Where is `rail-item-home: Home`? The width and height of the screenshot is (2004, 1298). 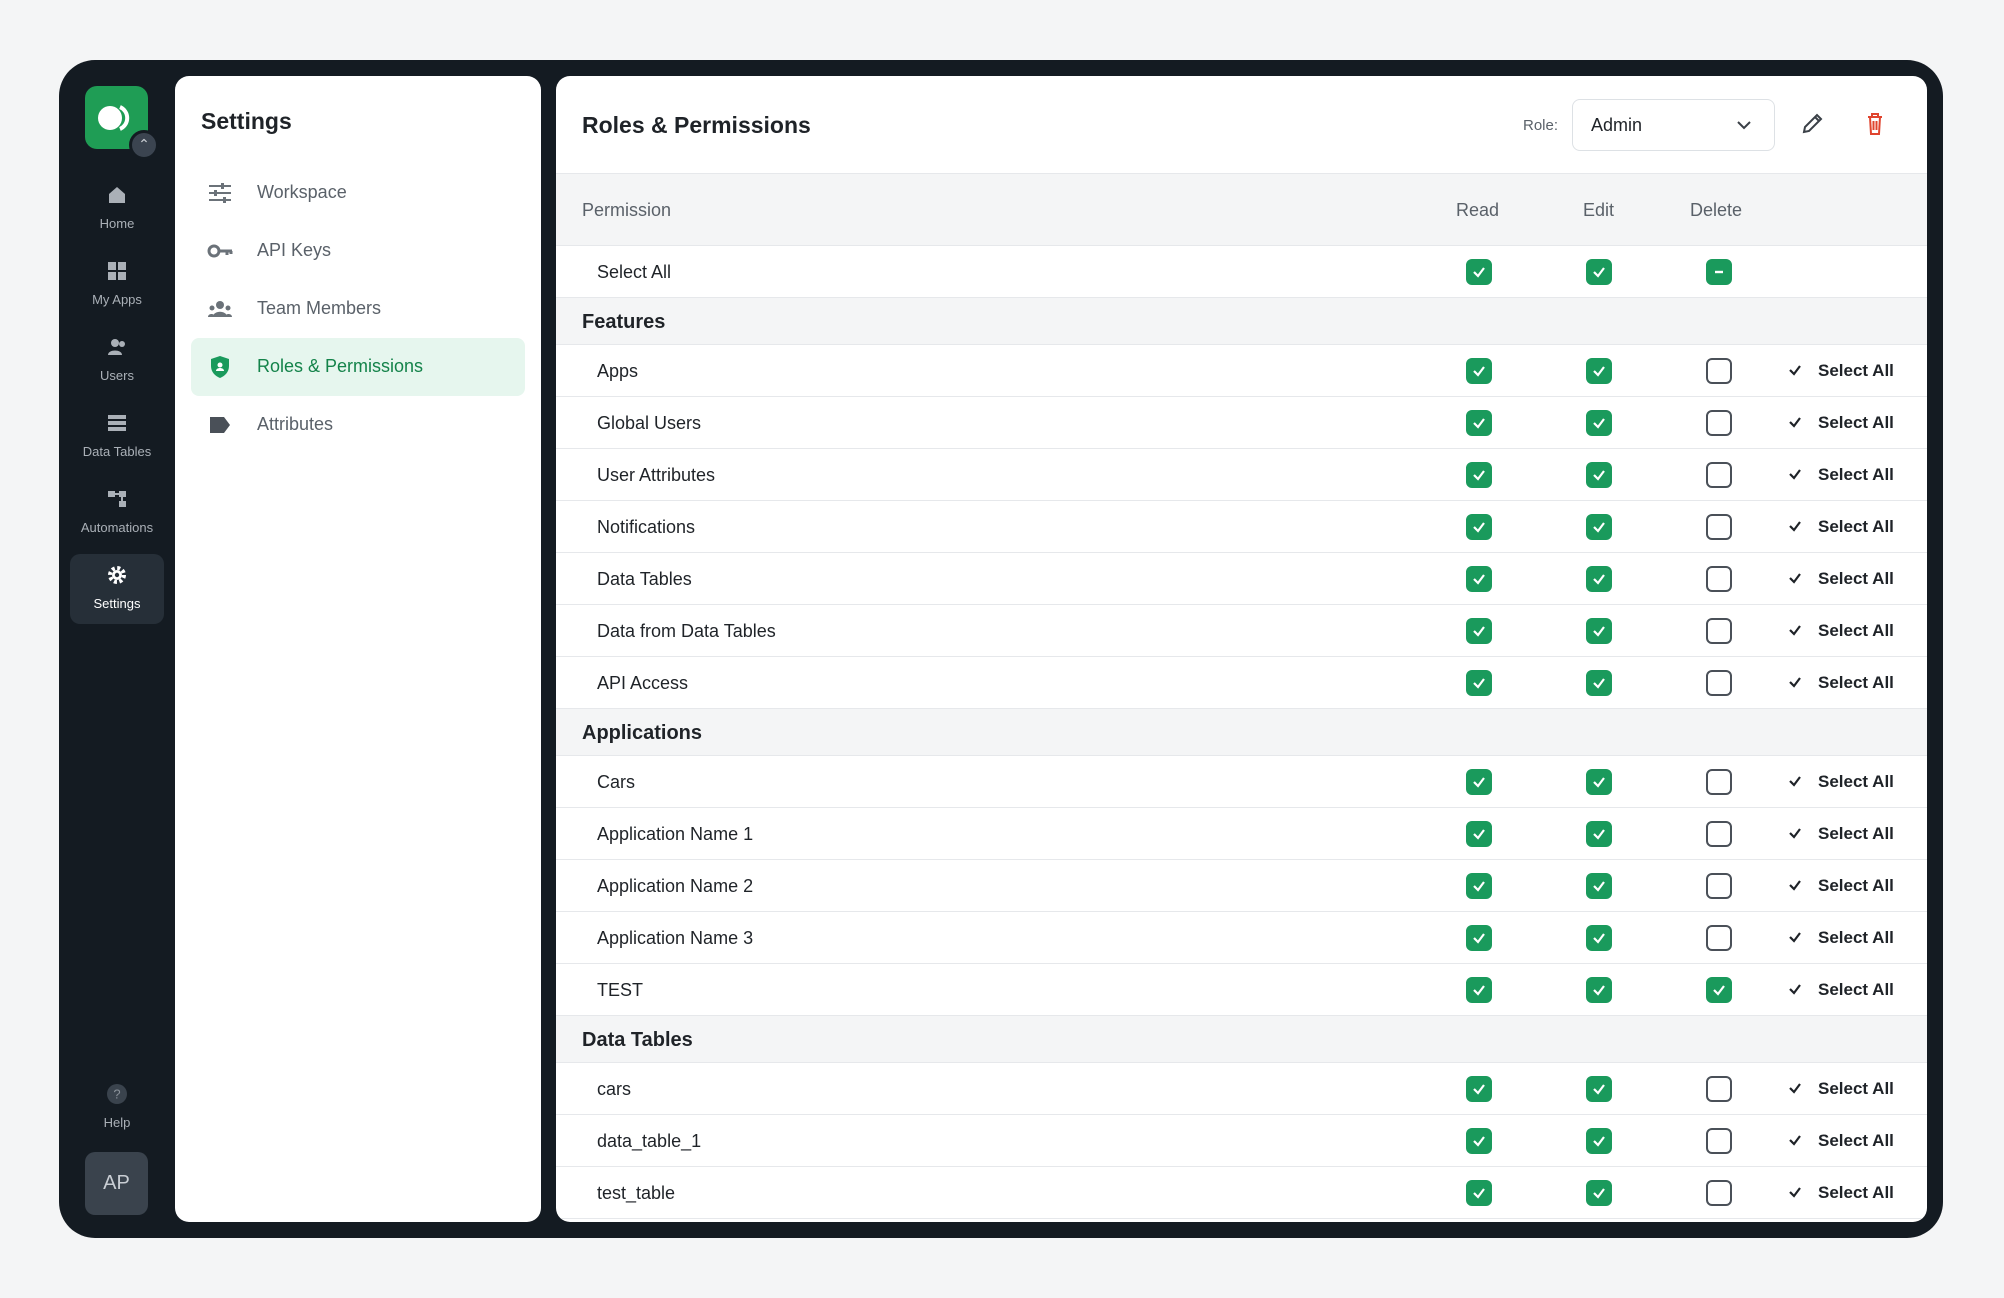 rail-item-home: Home is located at coordinates (117, 209).